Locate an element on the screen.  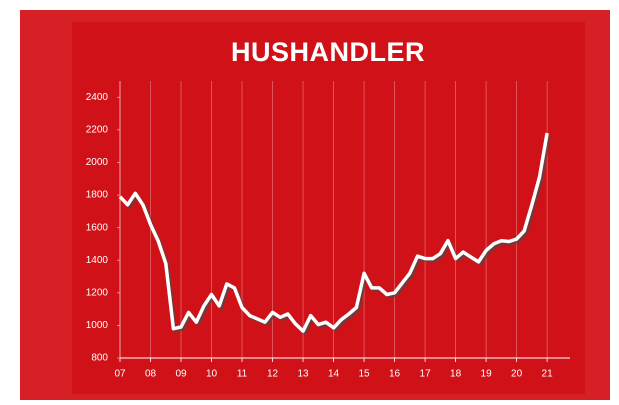
x-tick-label: 08 is located at coordinates (151, 374).